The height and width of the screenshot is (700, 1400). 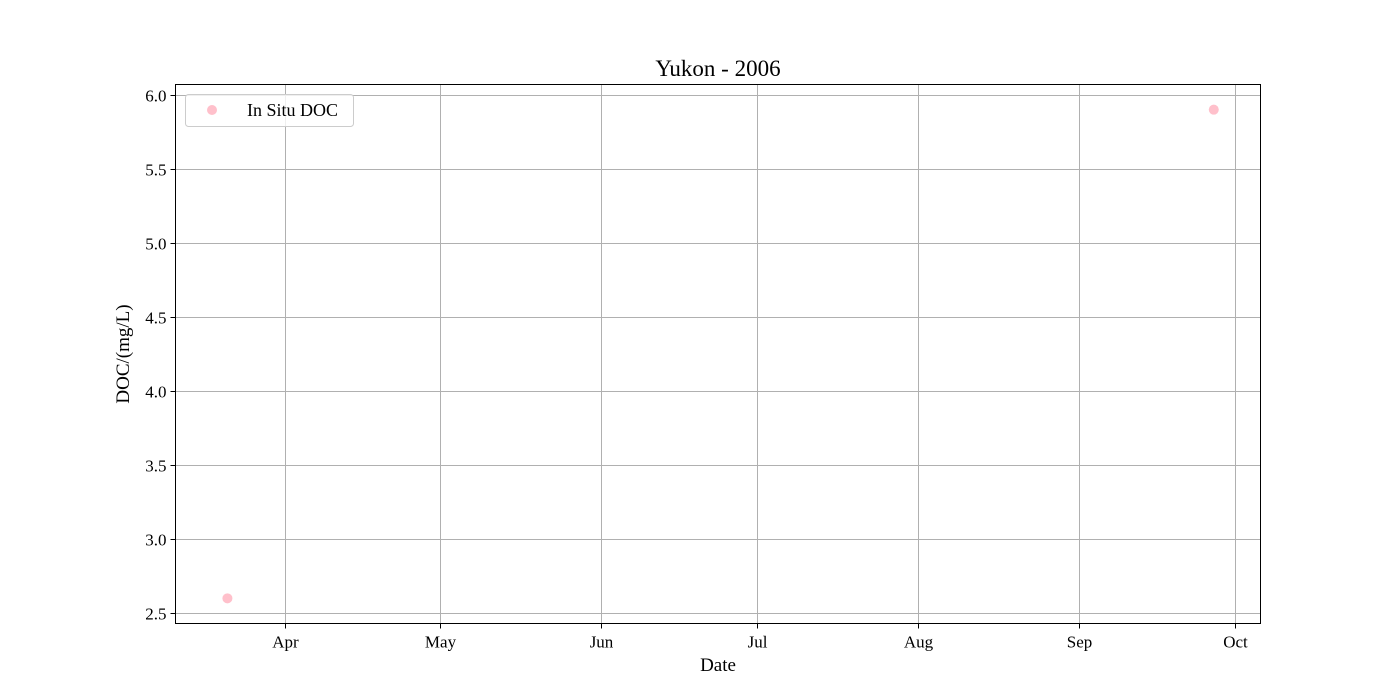 What do you see at coordinates (160, 355) in the screenshot?
I see `y-axis-ticks: 2.5 3.0 3.5 4.0 4.5 5.0 5.5 6.0` at bounding box center [160, 355].